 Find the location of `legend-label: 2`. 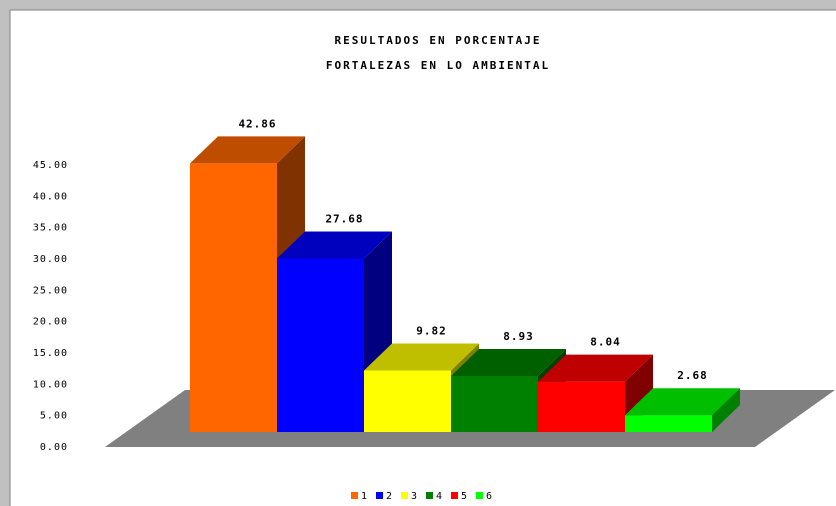

legend-label: 2 is located at coordinates (389, 496).